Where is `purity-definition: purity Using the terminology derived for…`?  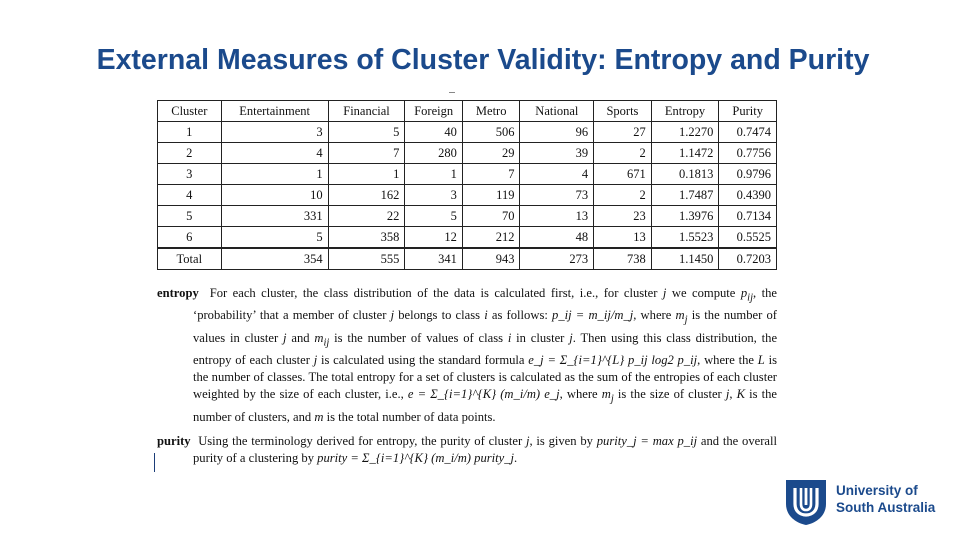 purity-definition: purity Using the terminology derived for… is located at coordinates (467, 450).